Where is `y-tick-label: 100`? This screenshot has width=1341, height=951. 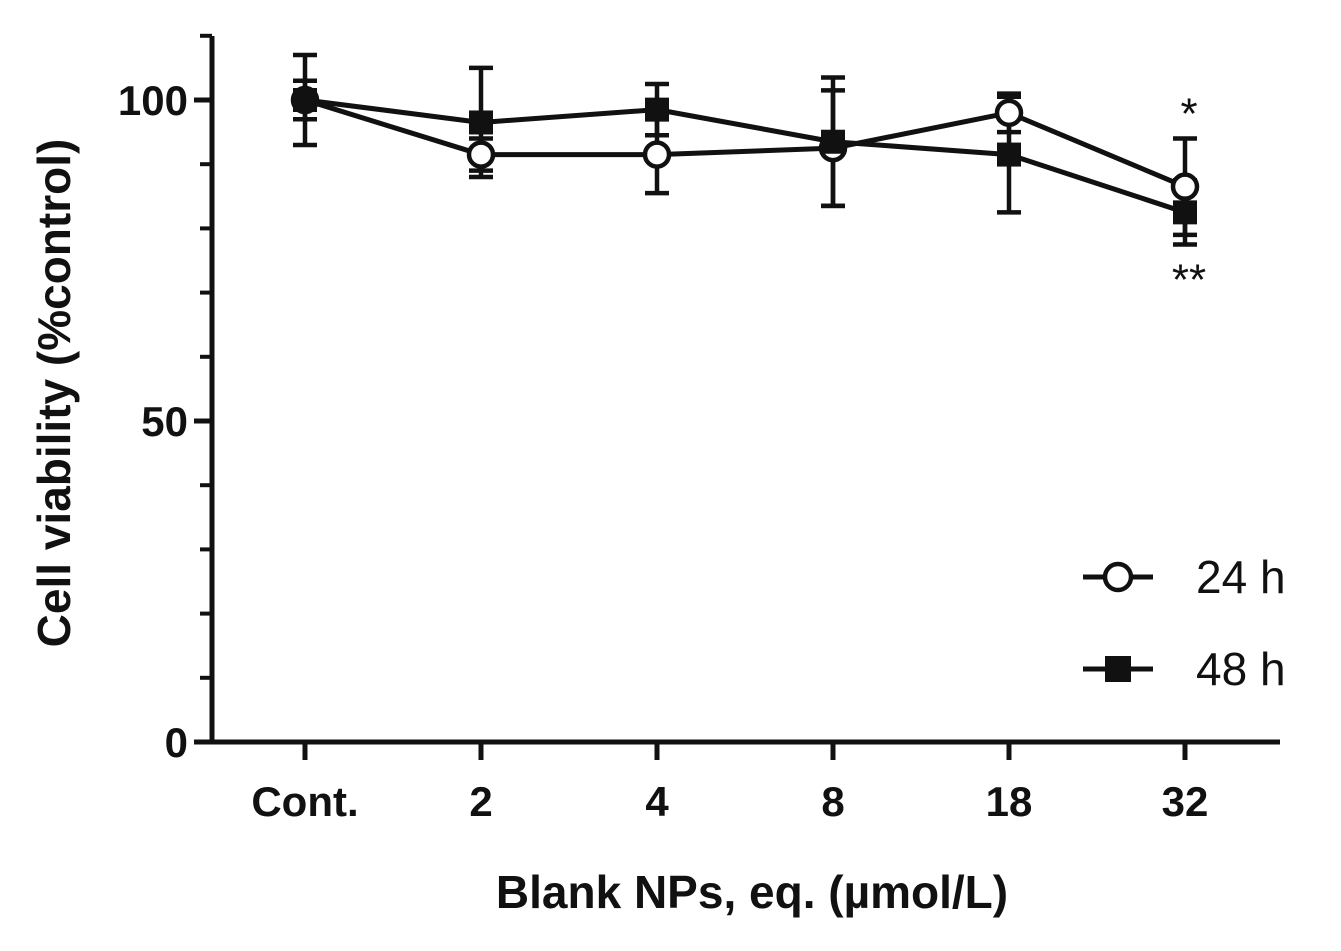
y-tick-label: 100 is located at coordinates (153, 100).